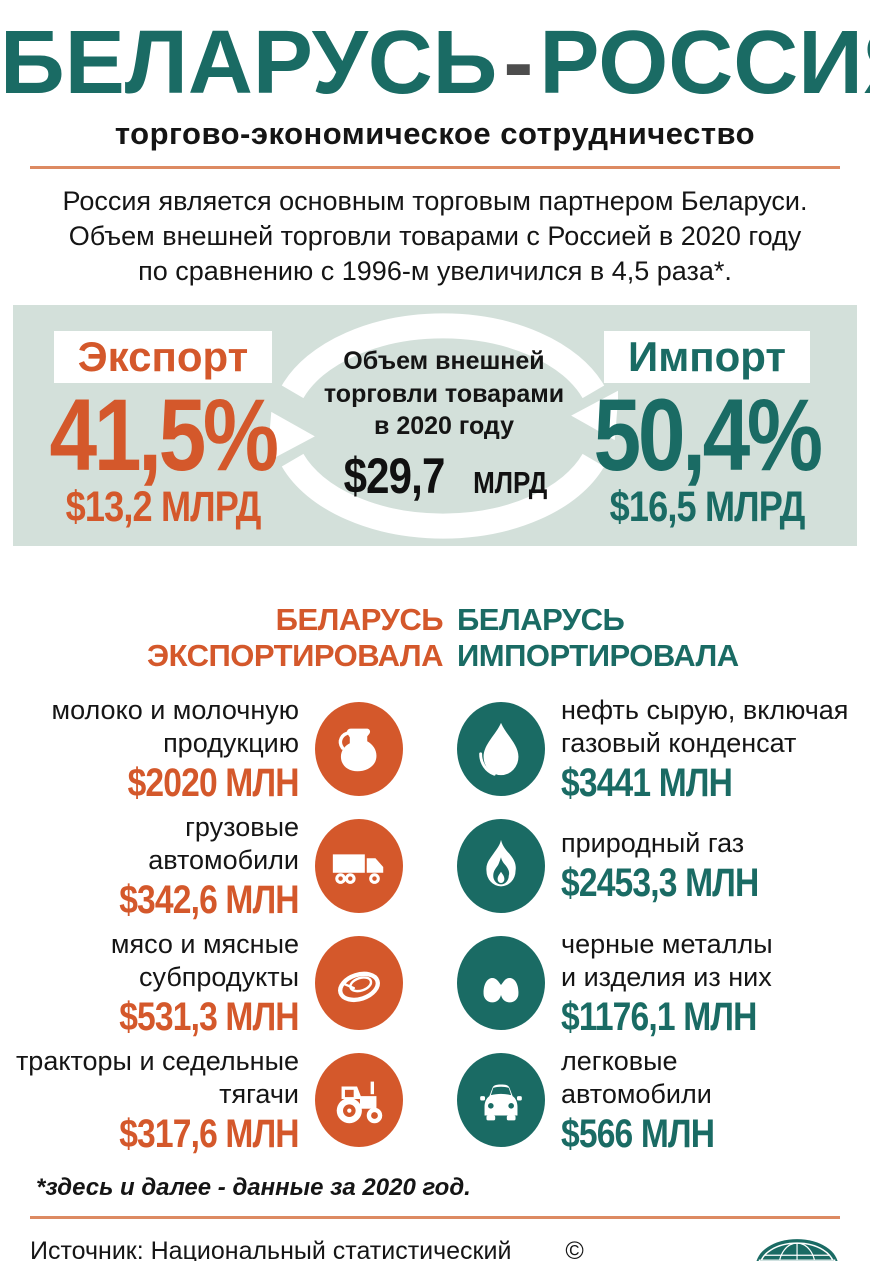 The height and width of the screenshot is (1261, 870). Describe the element at coordinates (164, 435) in the screenshot. I see `export-percent: 41,5%` at that location.